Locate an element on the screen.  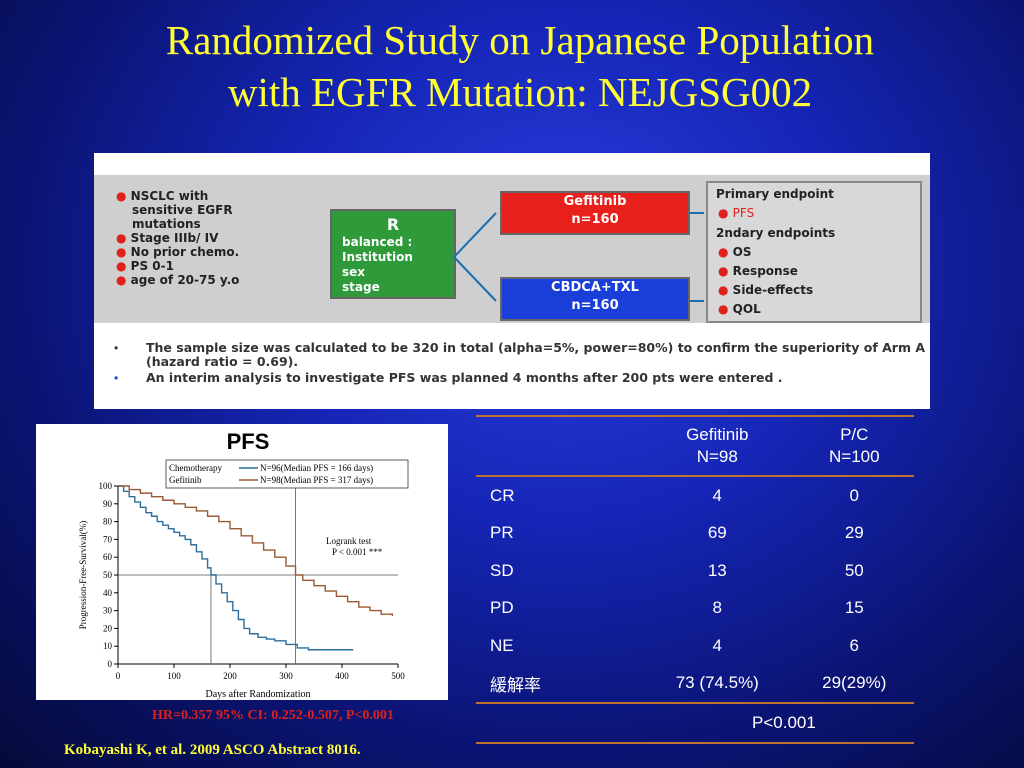
eligibility-item: ● Stage IIIb/ IV is located at coordinates (167, 238).